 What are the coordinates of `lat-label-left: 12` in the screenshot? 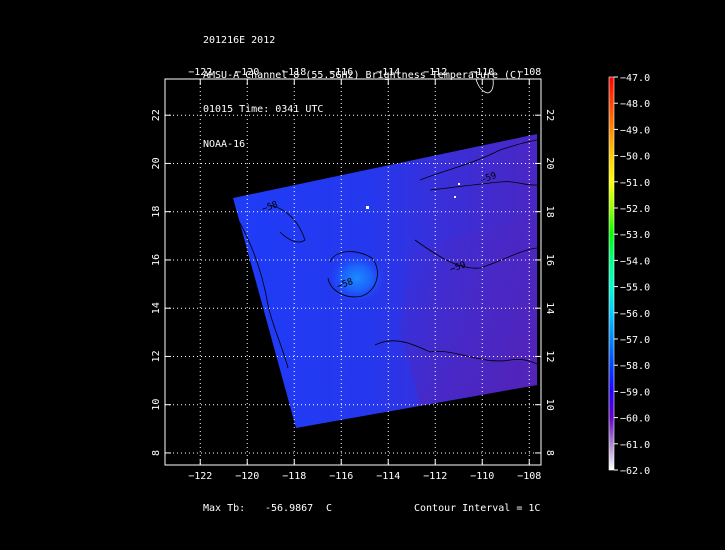 It's located at (156, 356).